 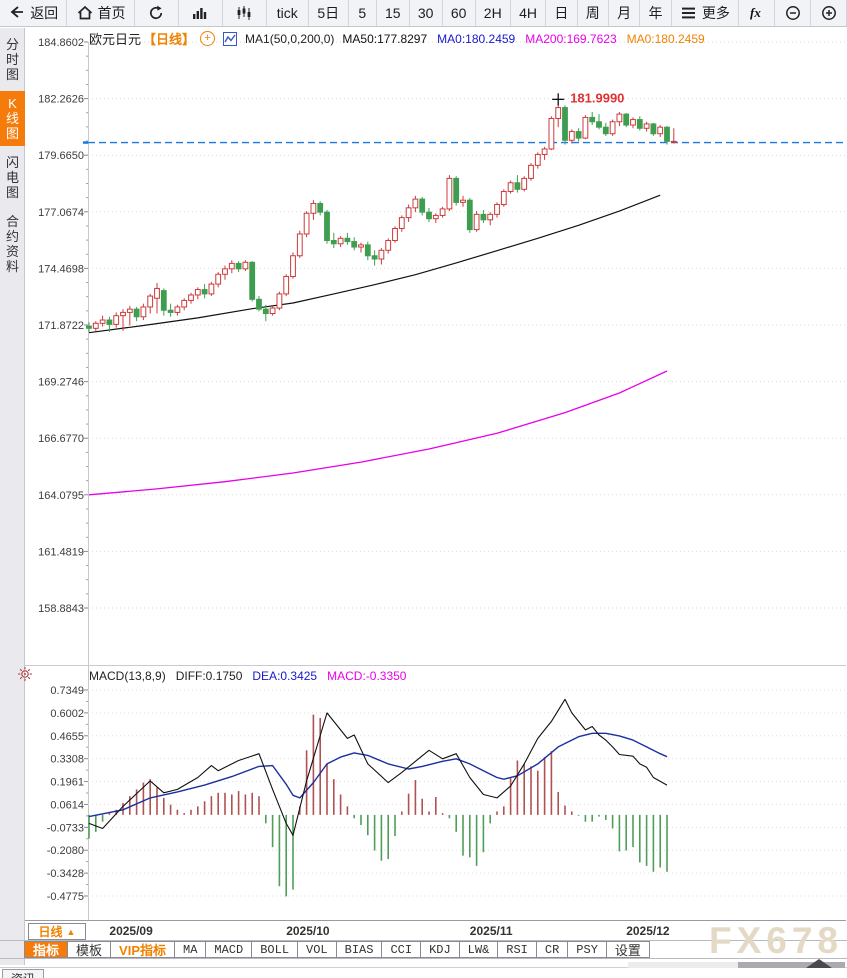 What do you see at coordinates (829, 13) in the screenshot?
I see `zoom-in-button` at bounding box center [829, 13].